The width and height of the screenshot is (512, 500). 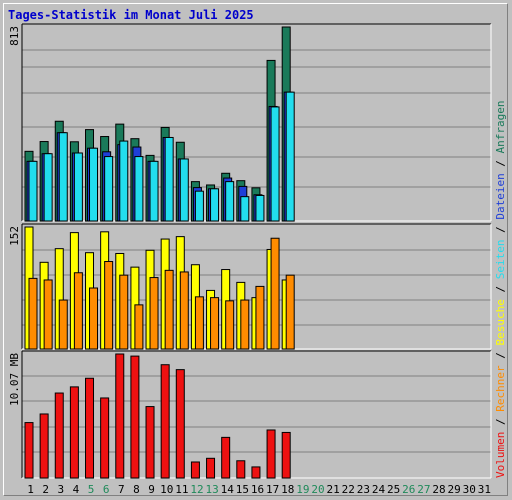 I want to click on x-tick-label-day-8: 8, so click(x=136, y=489).